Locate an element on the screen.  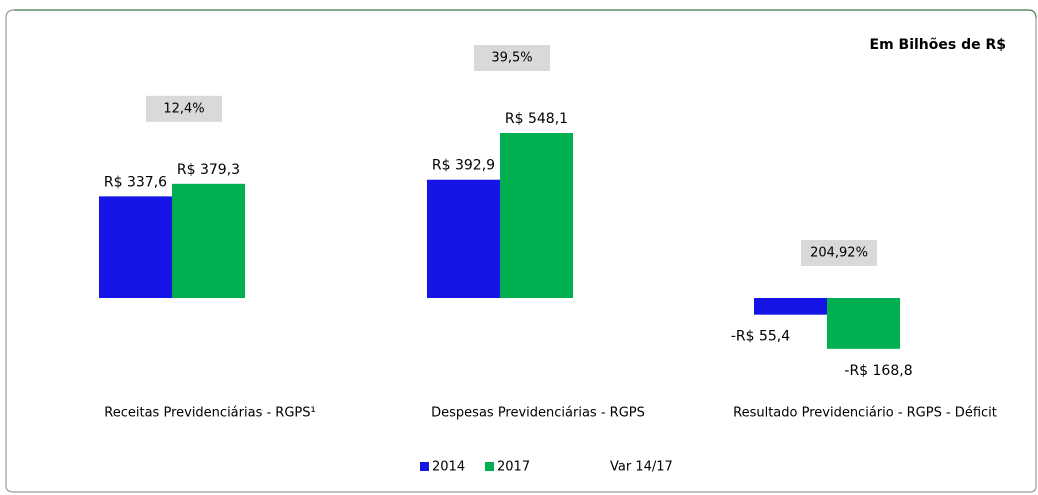
value-label: R$ 379,3 is located at coordinates (208, 170).